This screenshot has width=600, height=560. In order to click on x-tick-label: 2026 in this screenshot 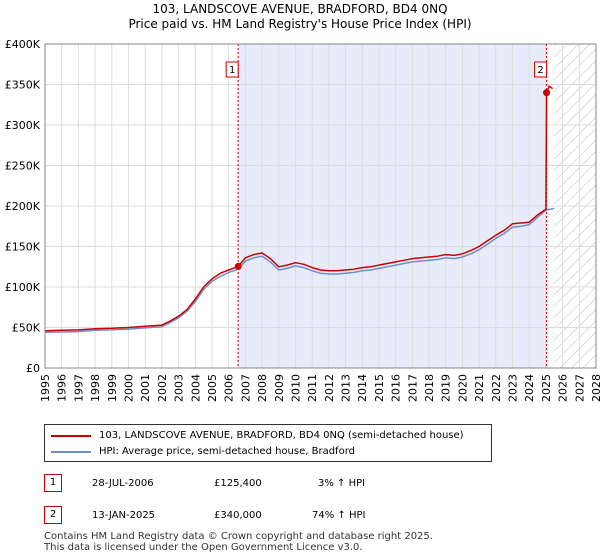, I will do `click(563, 388)`.